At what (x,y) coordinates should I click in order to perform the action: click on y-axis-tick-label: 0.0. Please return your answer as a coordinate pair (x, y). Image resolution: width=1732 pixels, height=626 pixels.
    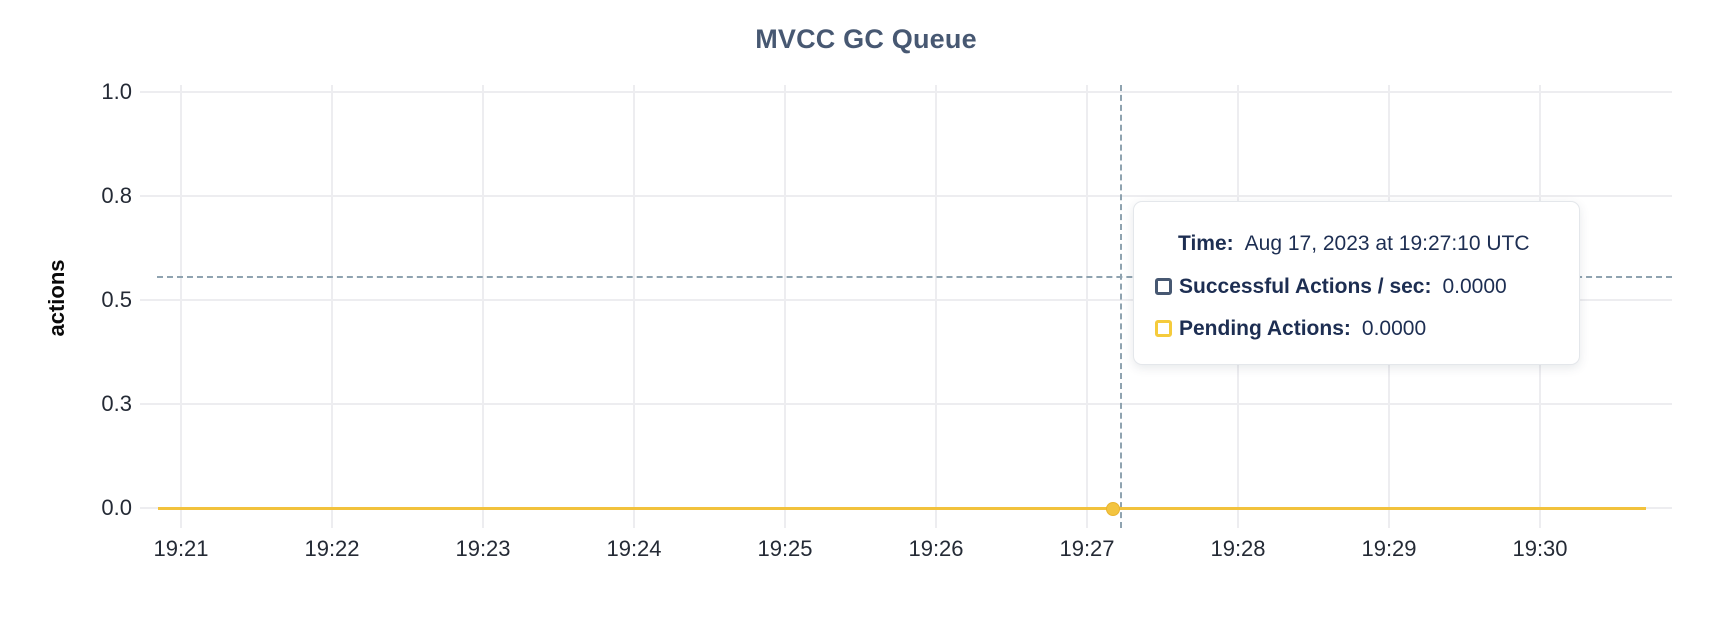
    Looking at the image, I should click on (116, 507).